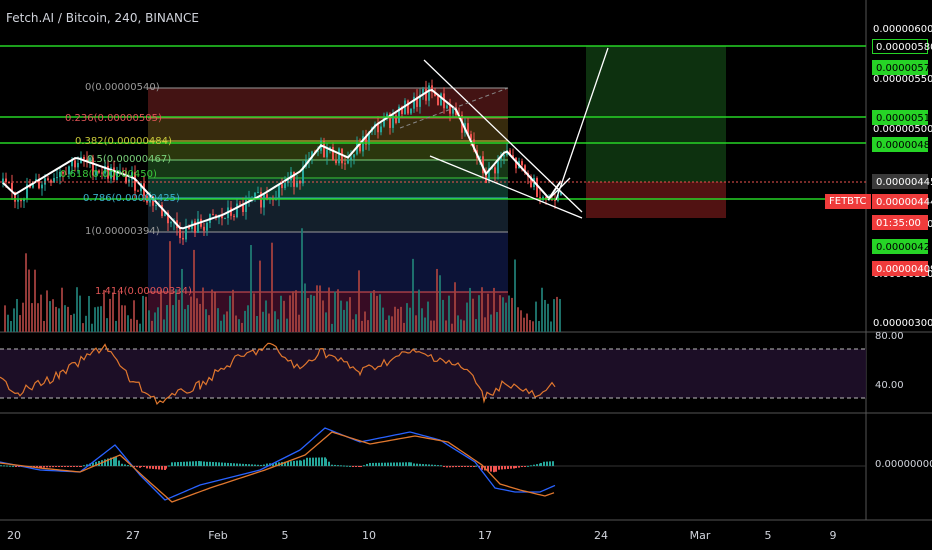  I want to click on time-tick-label: 17, so click(485, 535).